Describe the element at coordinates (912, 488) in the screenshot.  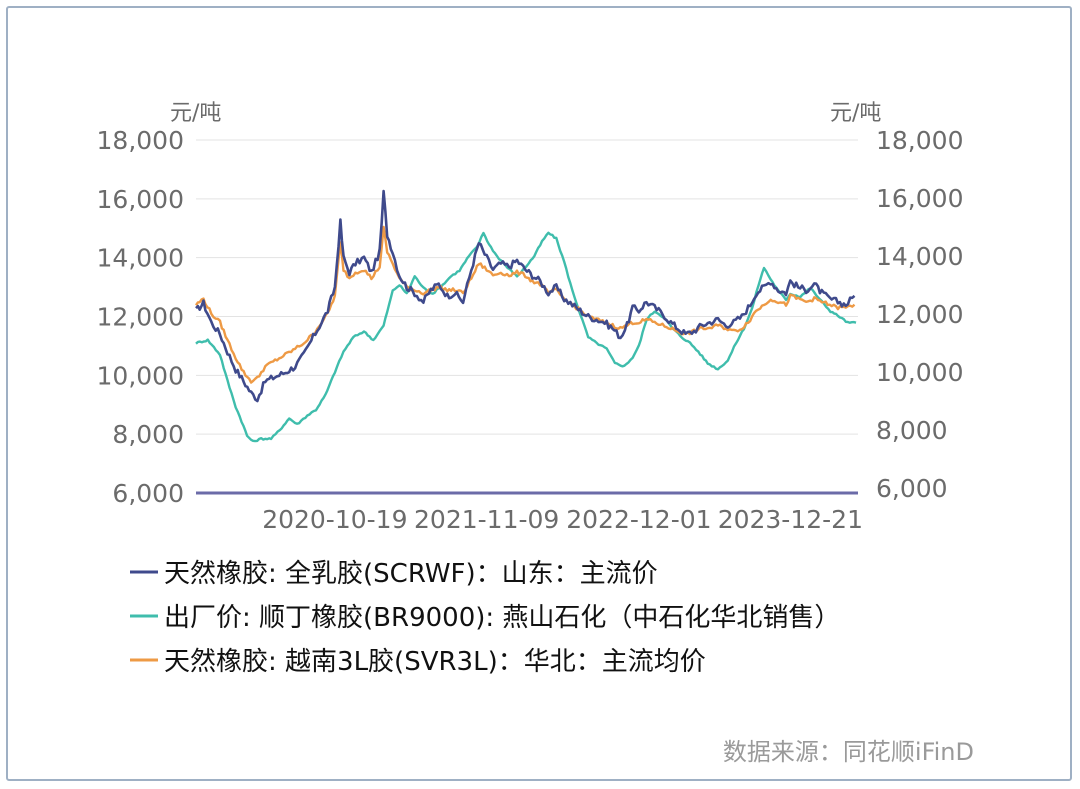
I see `right-tick-label: 6,000` at that location.